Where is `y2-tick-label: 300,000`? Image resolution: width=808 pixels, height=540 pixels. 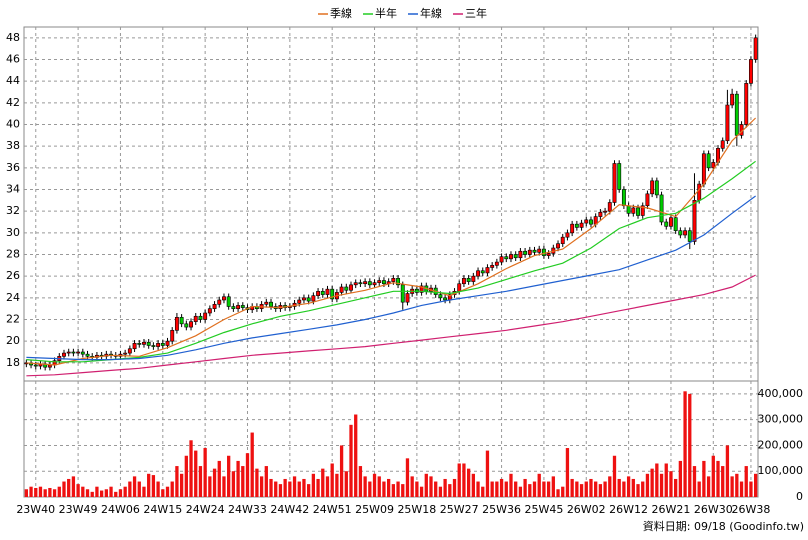 y2-tick-label: 300,000 is located at coordinates (781, 419).